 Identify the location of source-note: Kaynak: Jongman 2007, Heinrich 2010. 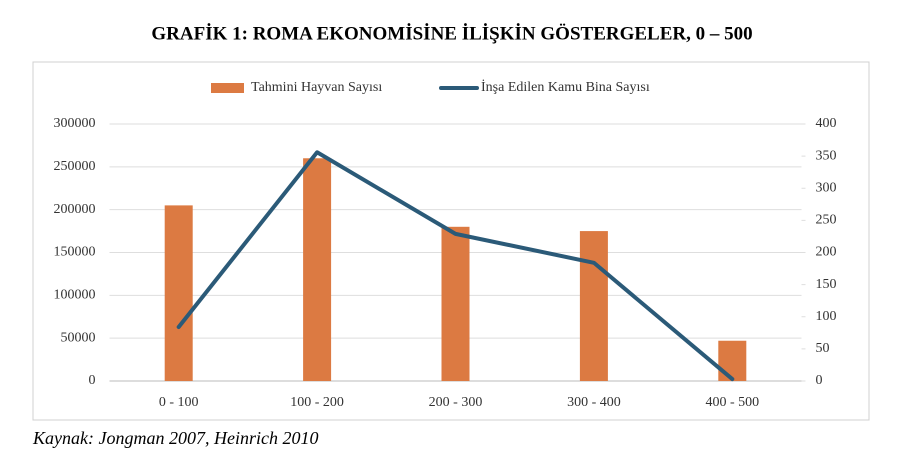
(175, 438).